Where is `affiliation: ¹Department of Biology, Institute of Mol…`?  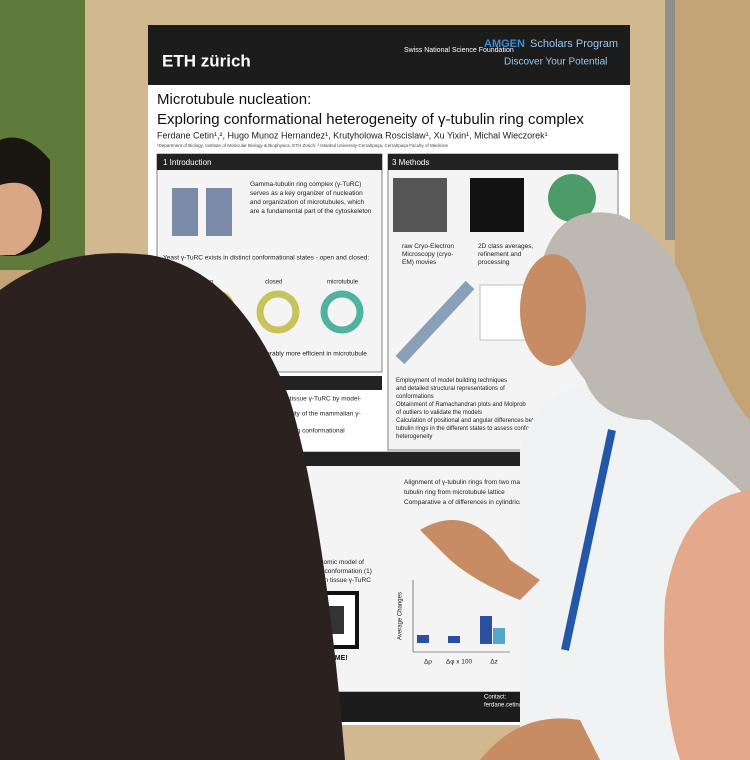 affiliation: ¹Department of Biology, Institute of Mol… is located at coordinates (303, 145).